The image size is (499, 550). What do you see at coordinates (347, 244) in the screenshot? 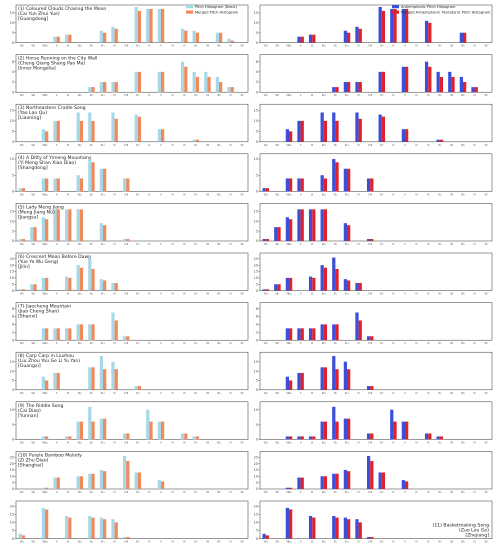
I see `panel-5-right-xtick-7: Ⅲ♭₁` at bounding box center [347, 244].